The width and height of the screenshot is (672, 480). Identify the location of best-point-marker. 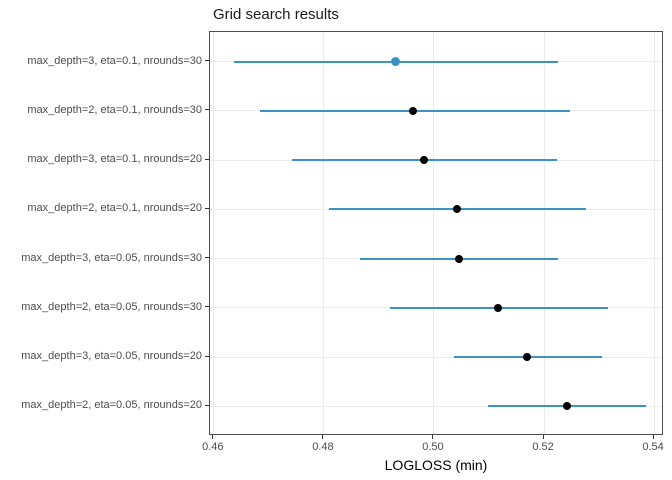
(395, 62).